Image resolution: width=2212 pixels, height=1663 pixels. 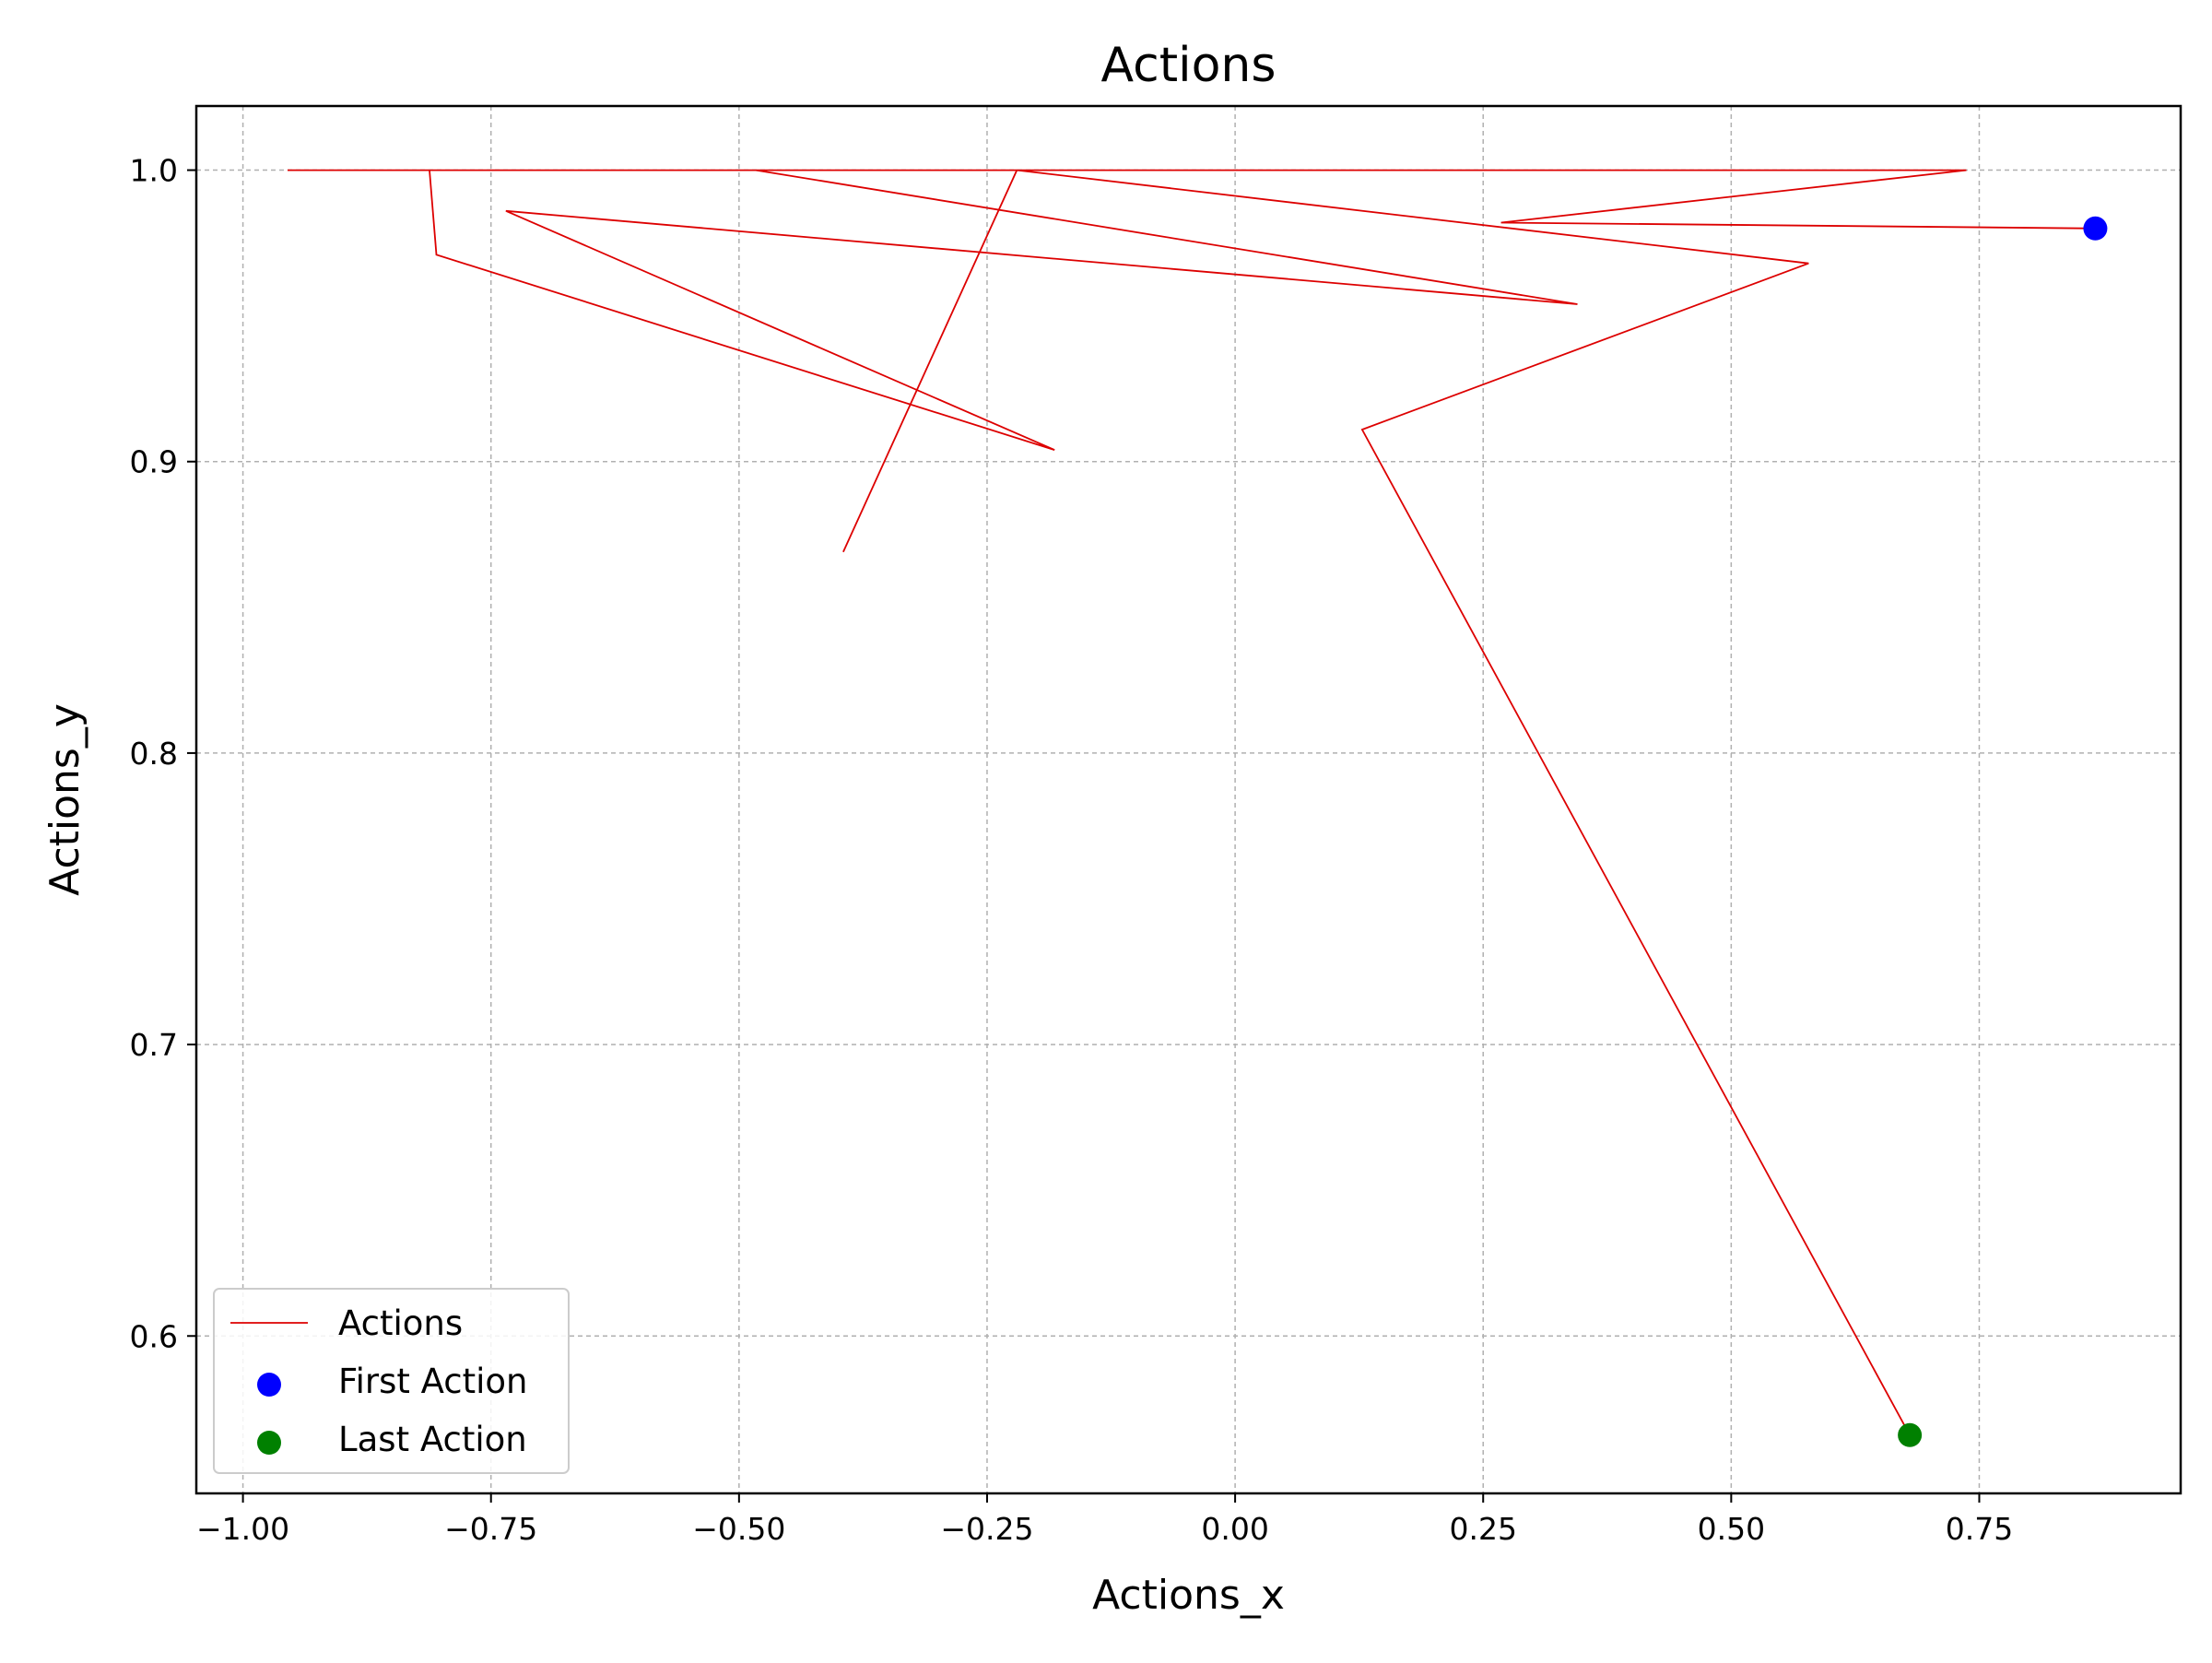 What do you see at coordinates (154, 171) in the screenshot?
I see `y-tick-label: 1.0` at bounding box center [154, 171].